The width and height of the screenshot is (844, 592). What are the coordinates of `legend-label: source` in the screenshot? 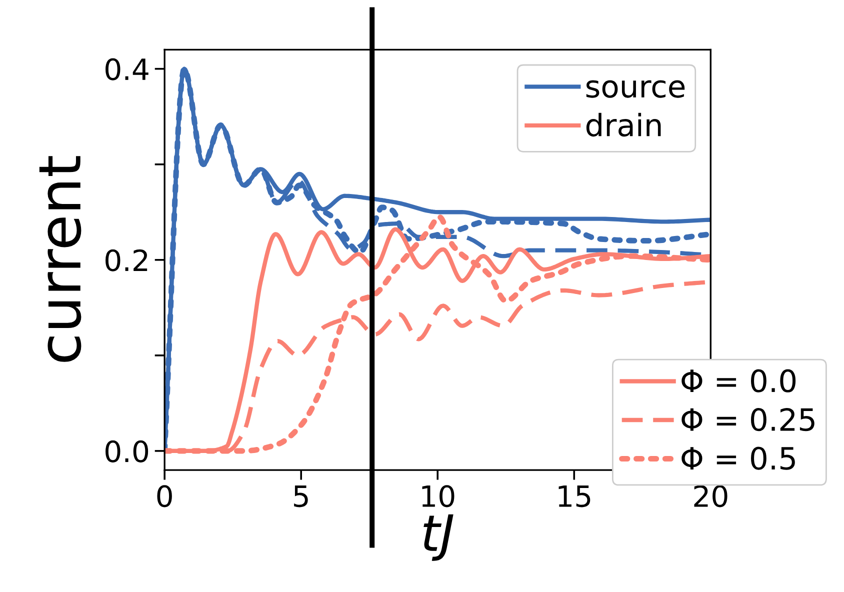 It's located at (635, 89).